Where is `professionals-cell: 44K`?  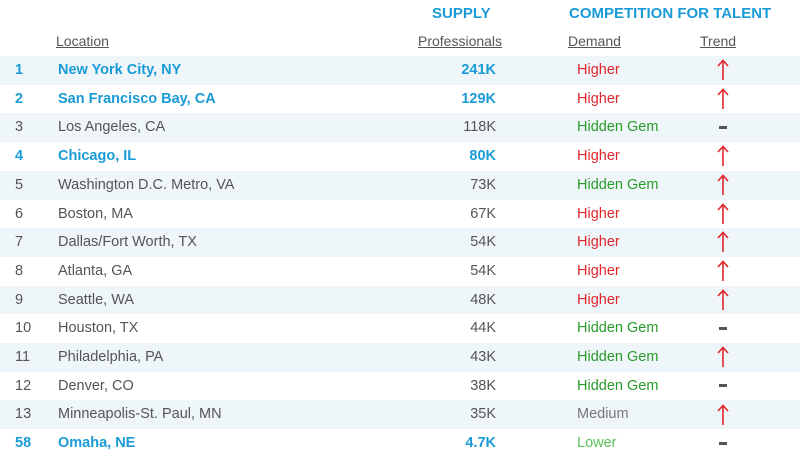 professionals-cell: 44K is located at coordinates (483, 328).